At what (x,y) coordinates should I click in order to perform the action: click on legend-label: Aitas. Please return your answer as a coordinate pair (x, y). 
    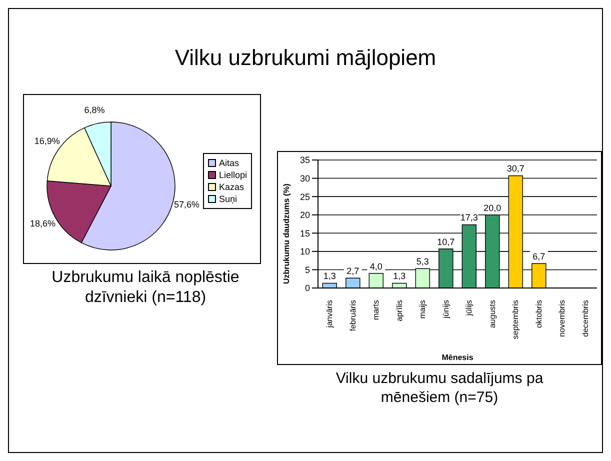
    Looking at the image, I should click on (228, 163).